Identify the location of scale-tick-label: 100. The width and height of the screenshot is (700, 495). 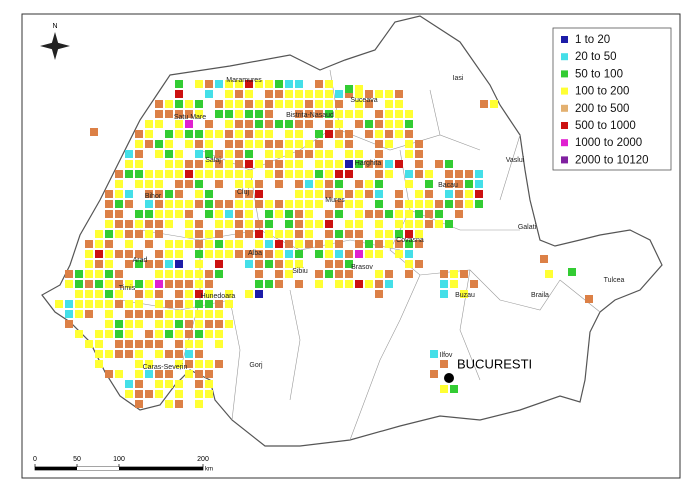
(119, 459).